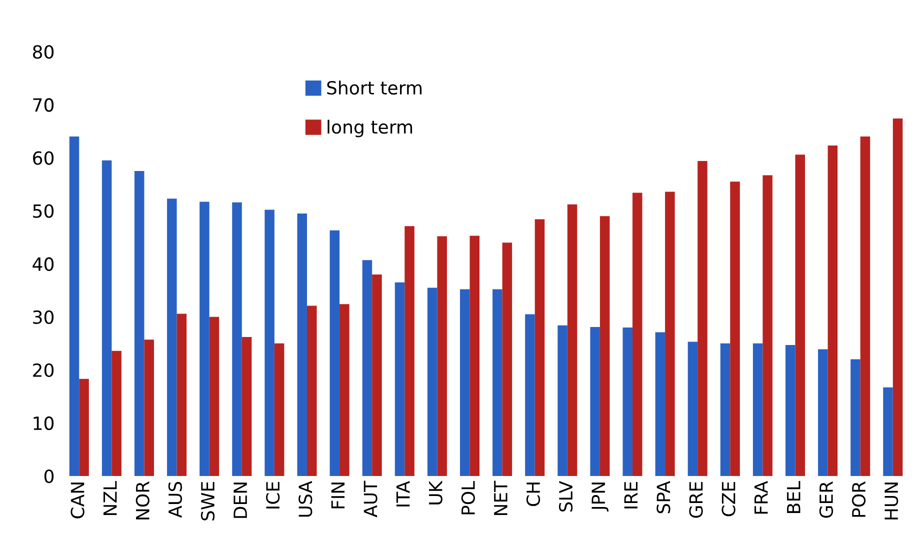 The width and height of the screenshot is (917, 544). I want to click on x-tick-label: CZE, so click(729, 499).